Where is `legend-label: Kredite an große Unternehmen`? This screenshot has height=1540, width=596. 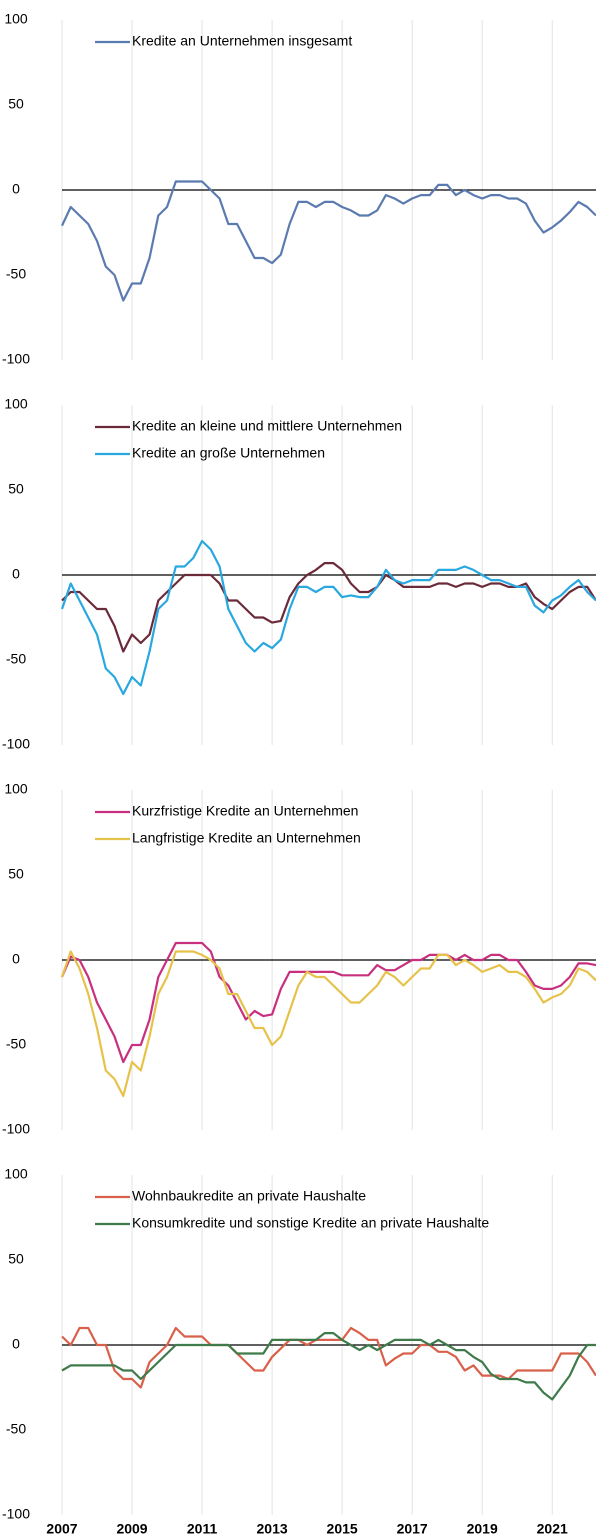 legend-label: Kredite an große Unternehmen is located at coordinates (228, 453).